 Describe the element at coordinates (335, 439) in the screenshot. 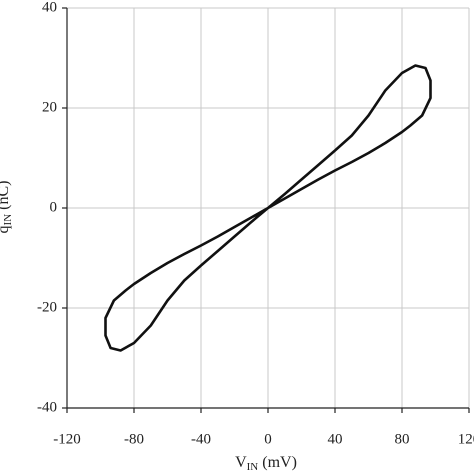

I see `x-tick-label: 40` at that location.